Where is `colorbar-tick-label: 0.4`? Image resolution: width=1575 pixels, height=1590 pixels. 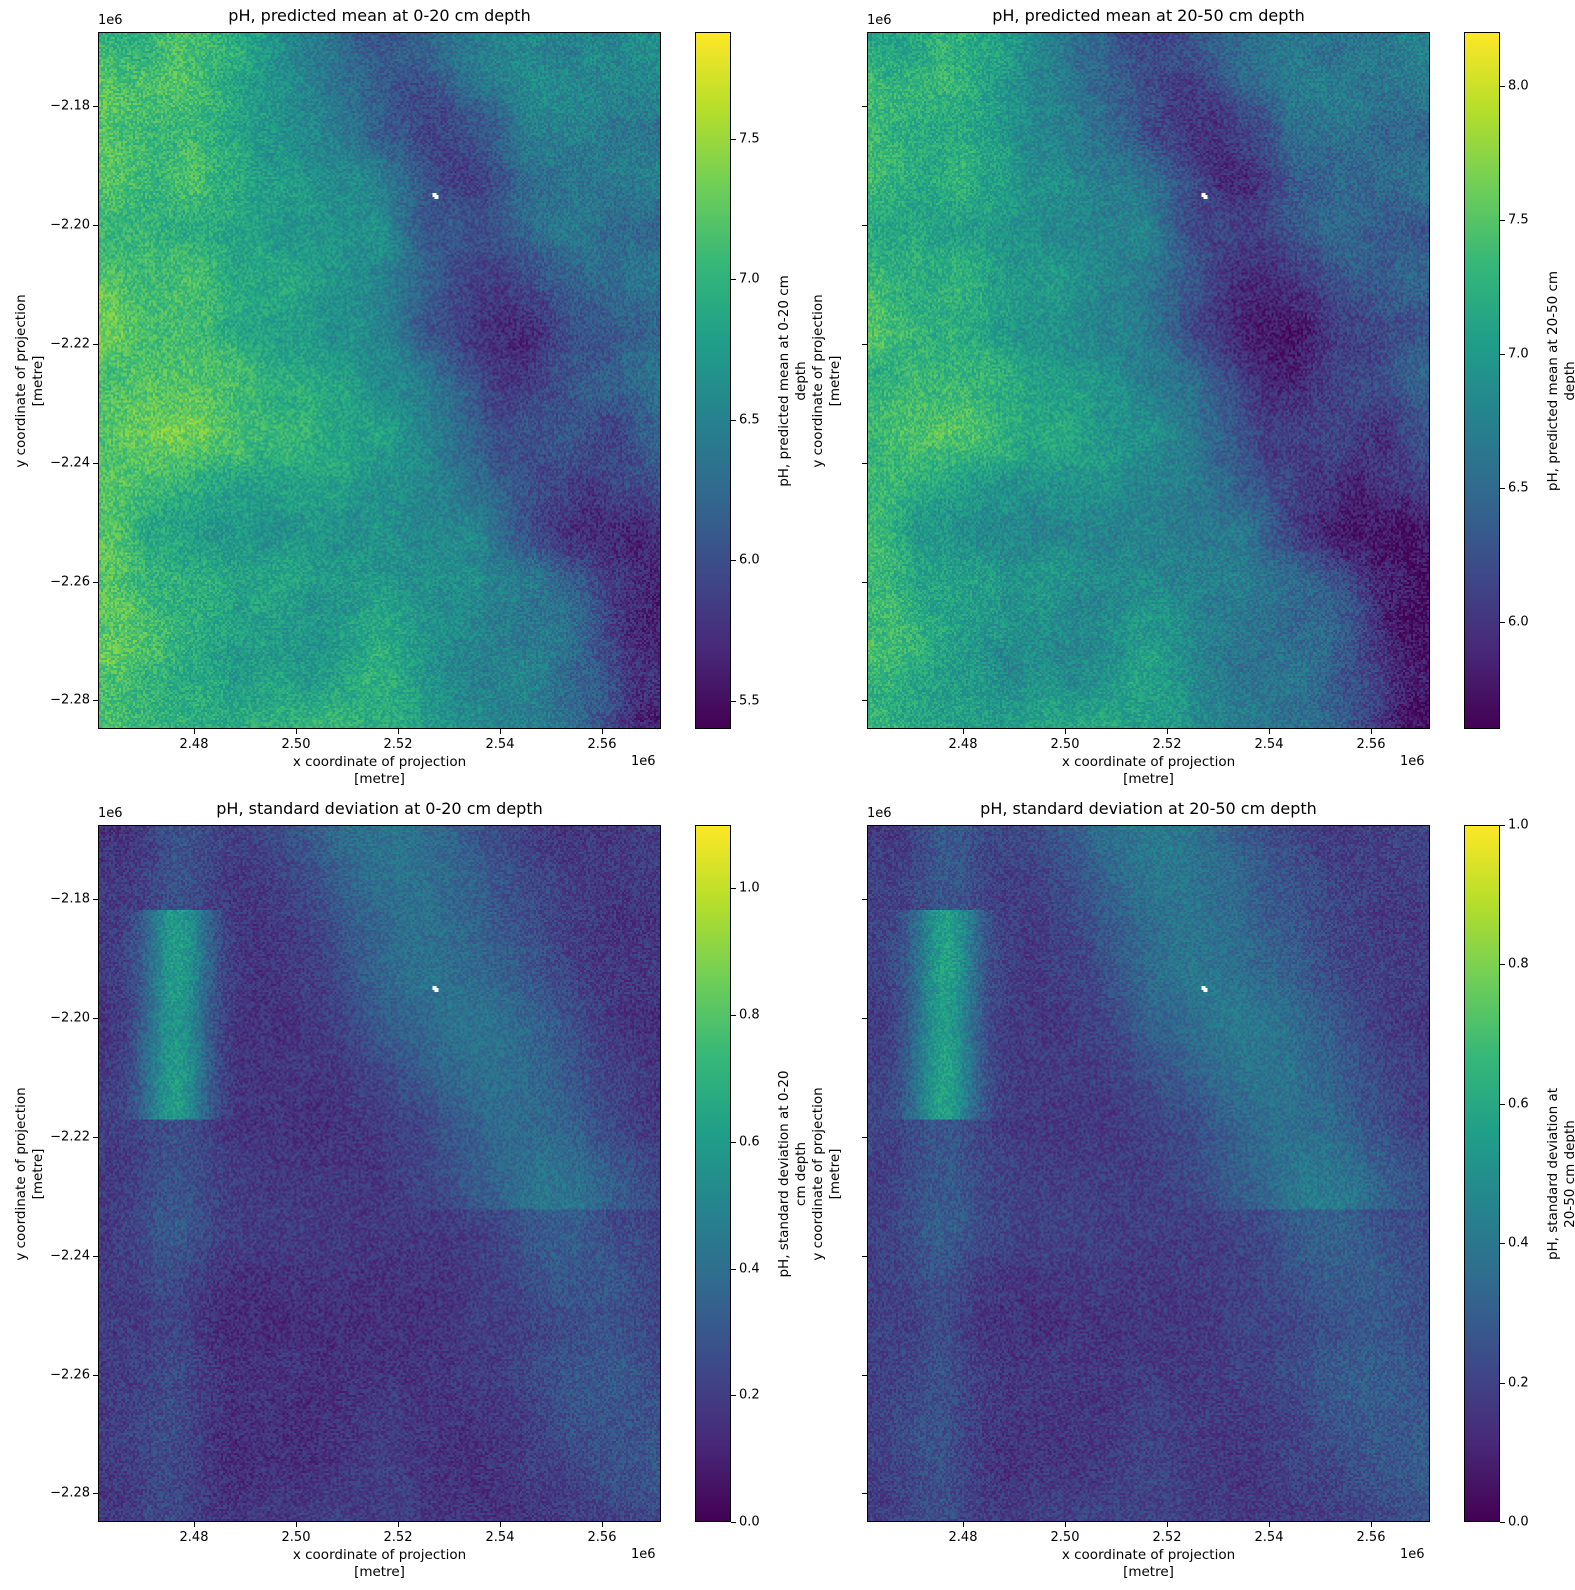
colorbar-tick-label: 0.4 is located at coordinates (749, 1269).